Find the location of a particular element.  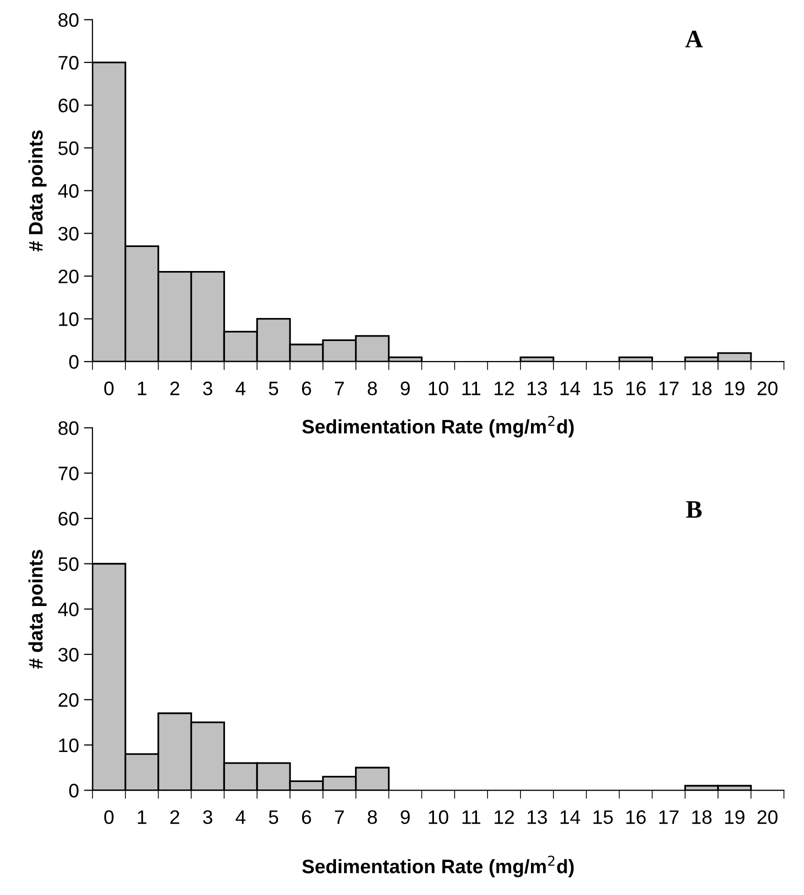

y-axis-title: # Data points is located at coordinates (37, 191).